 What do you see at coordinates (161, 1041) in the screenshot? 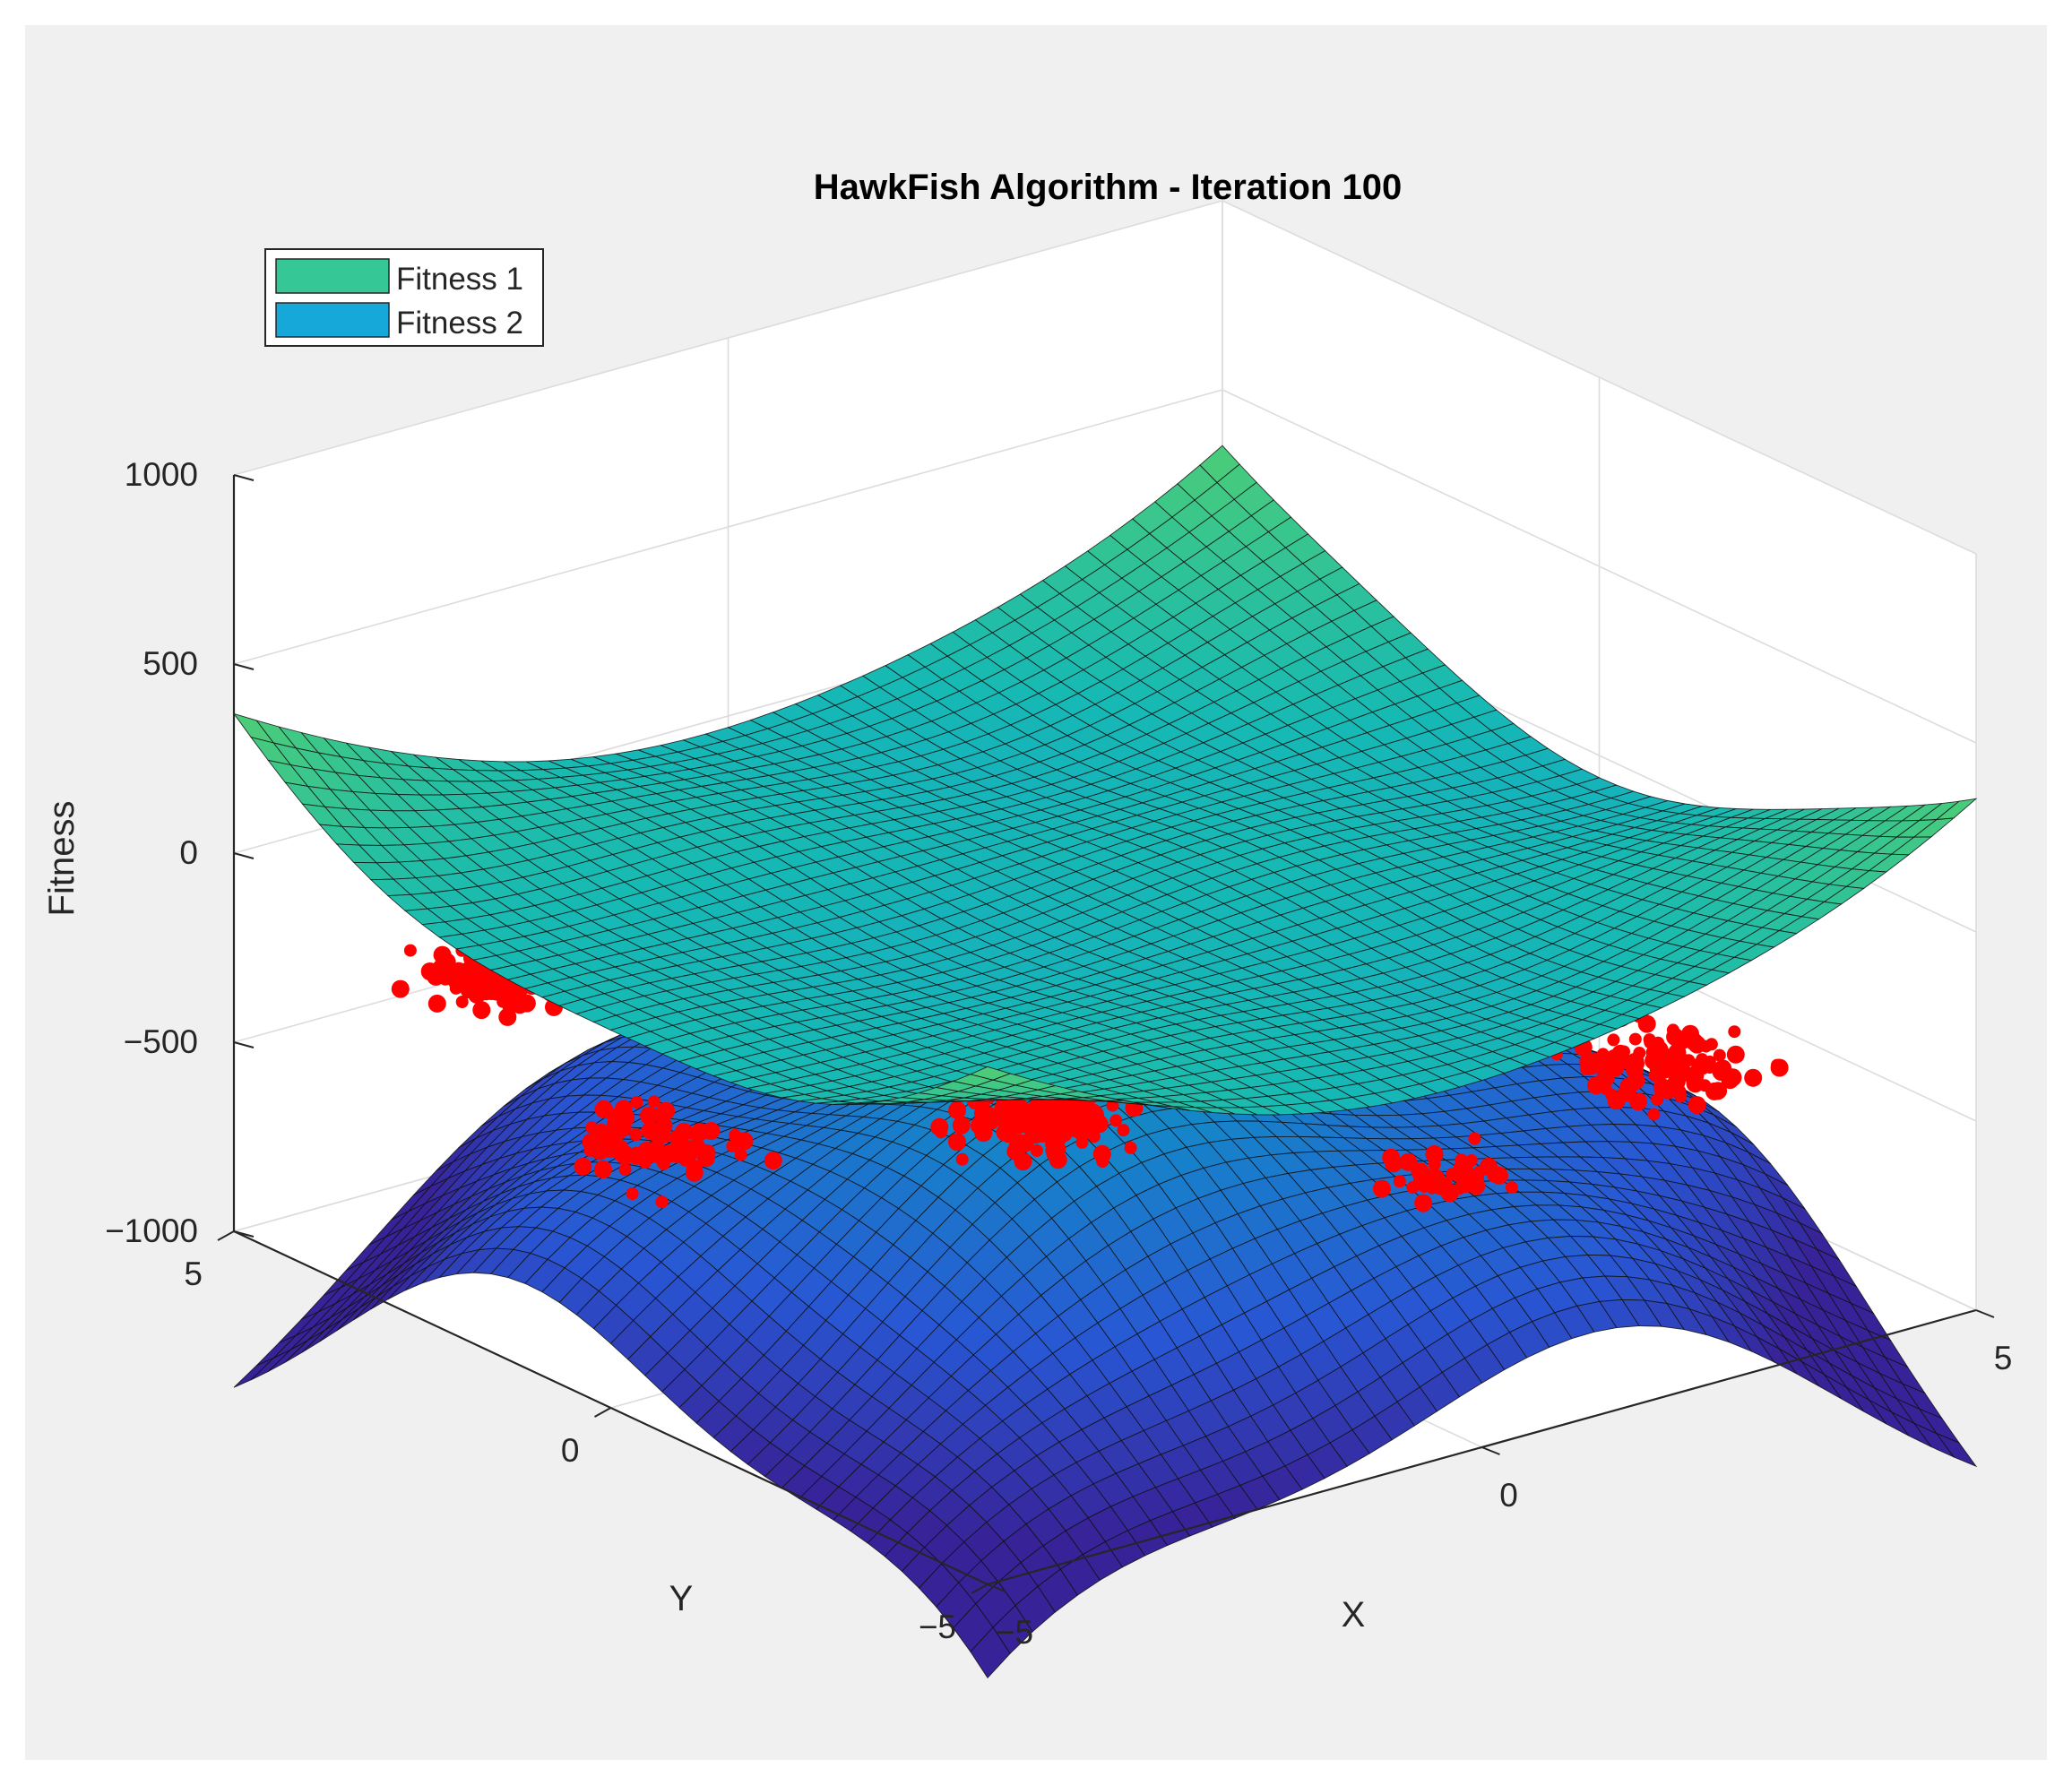
I see `z-tick-label: −500` at bounding box center [161, 1041].